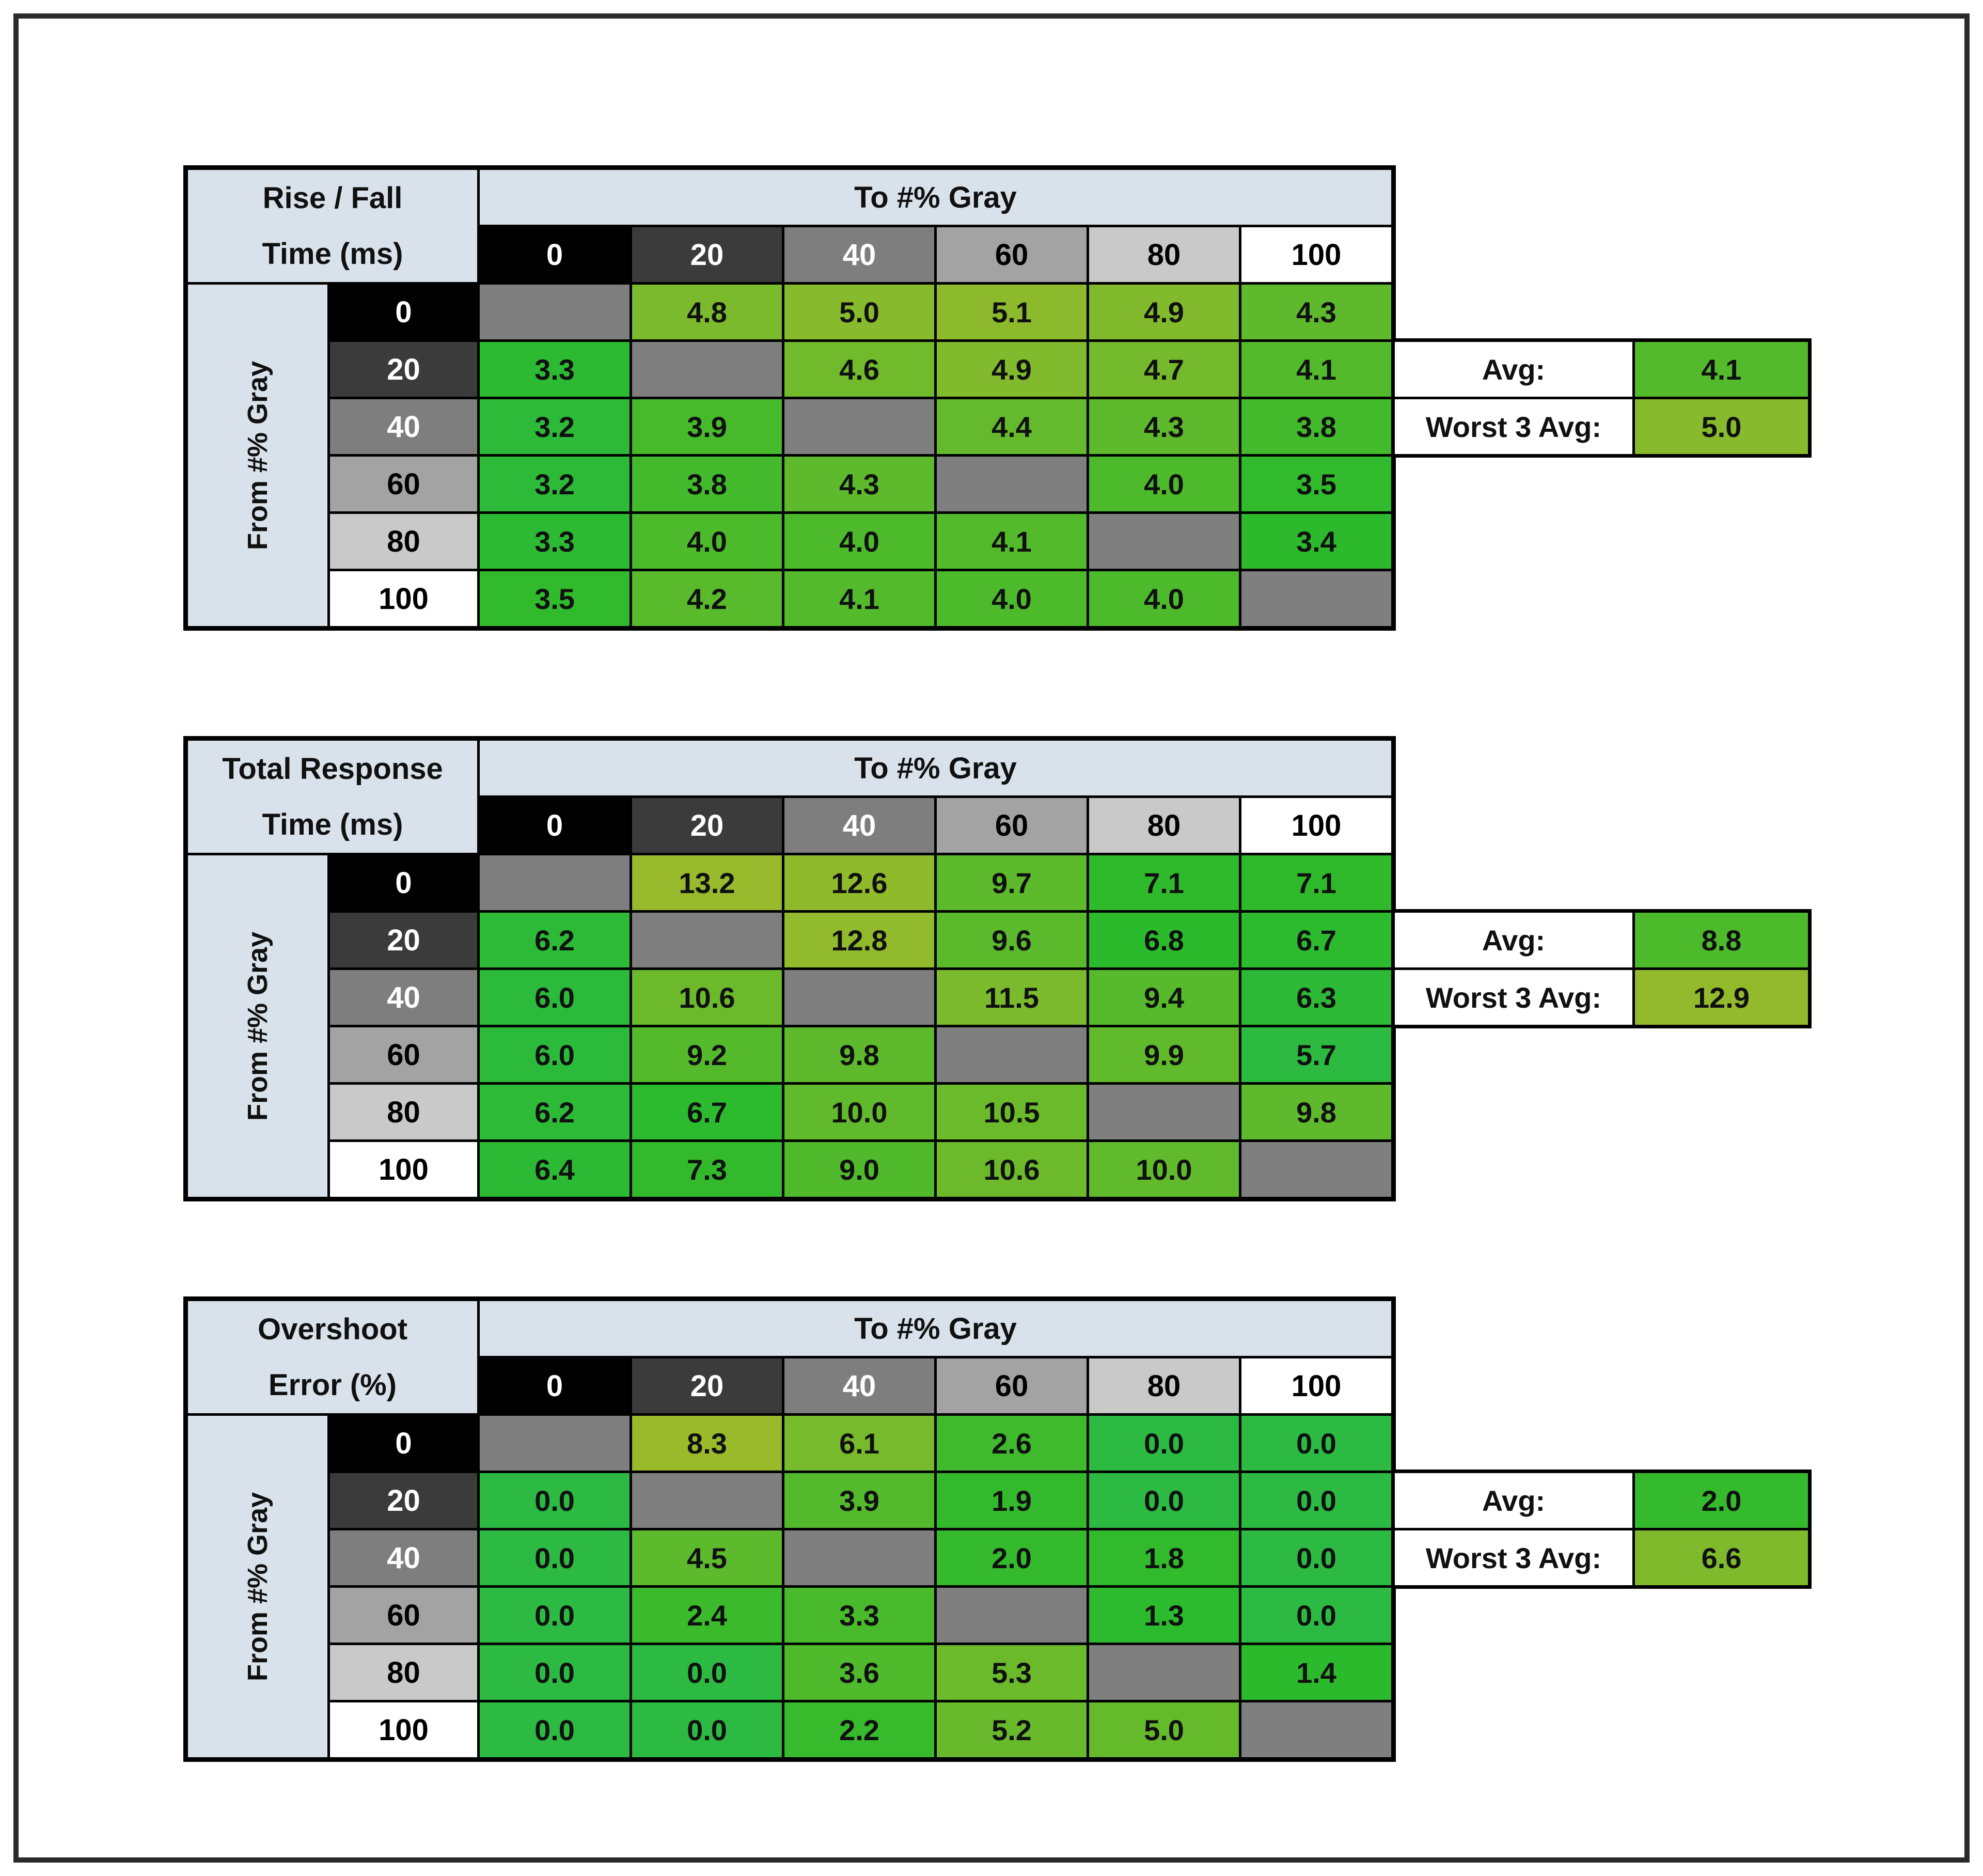 The width and height of the screenshot is (1983, 1876). Describe the element at coordinates (403, 1054) in the screenshot. I see `row-header-60: 60` at that location.